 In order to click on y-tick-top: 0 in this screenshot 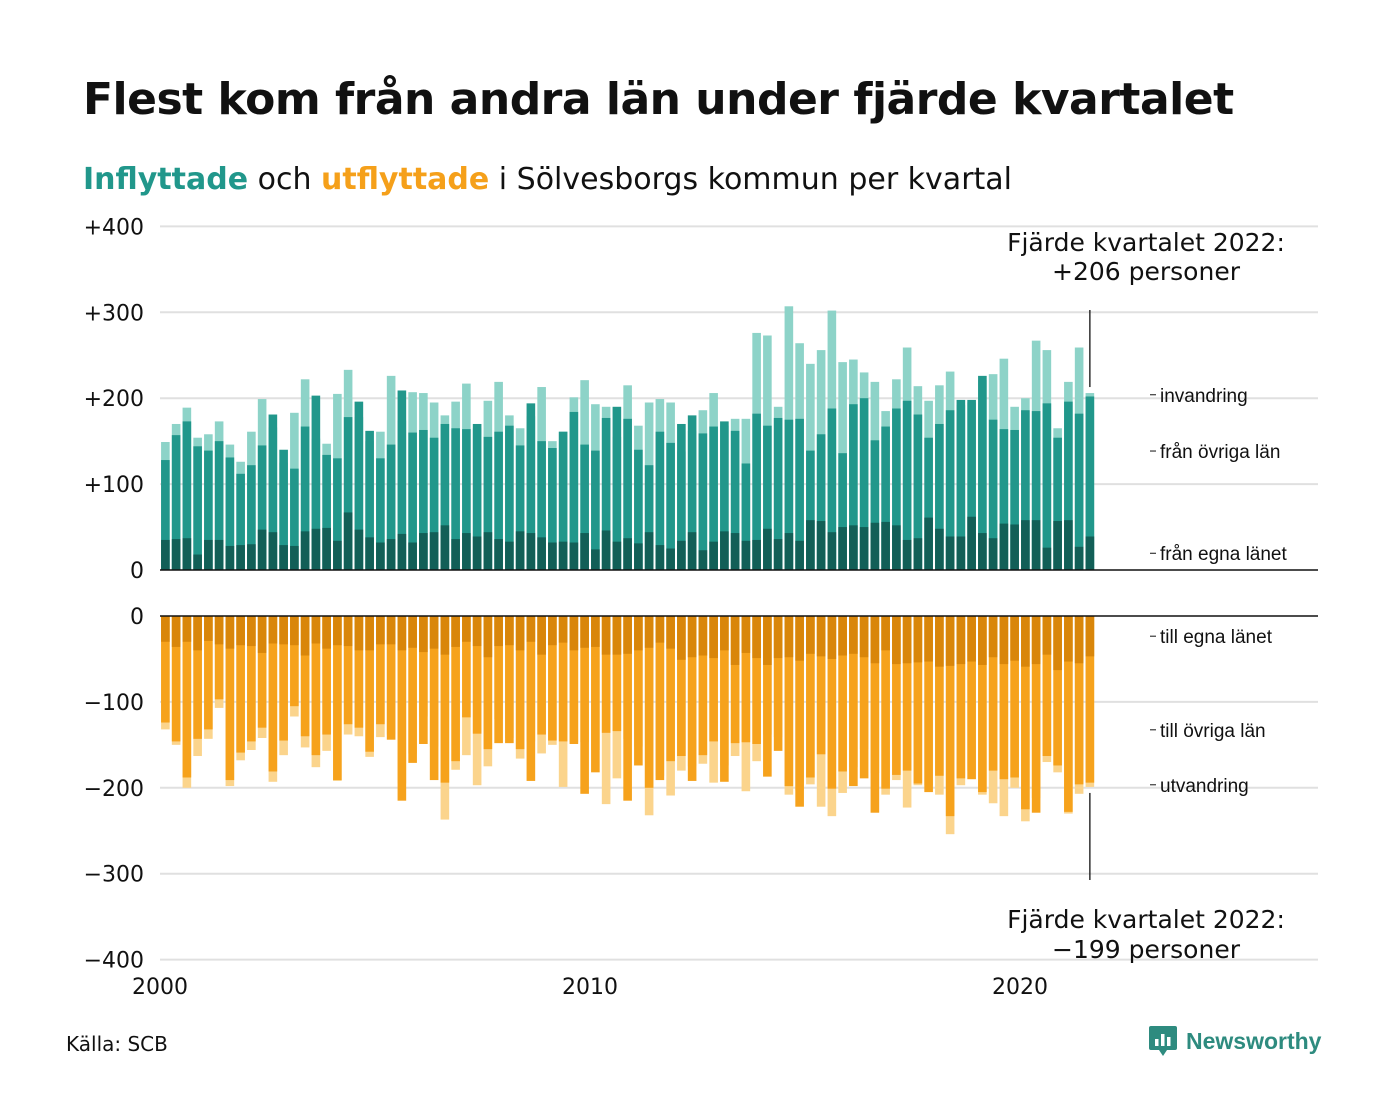, I will do `click(137, 571)`.